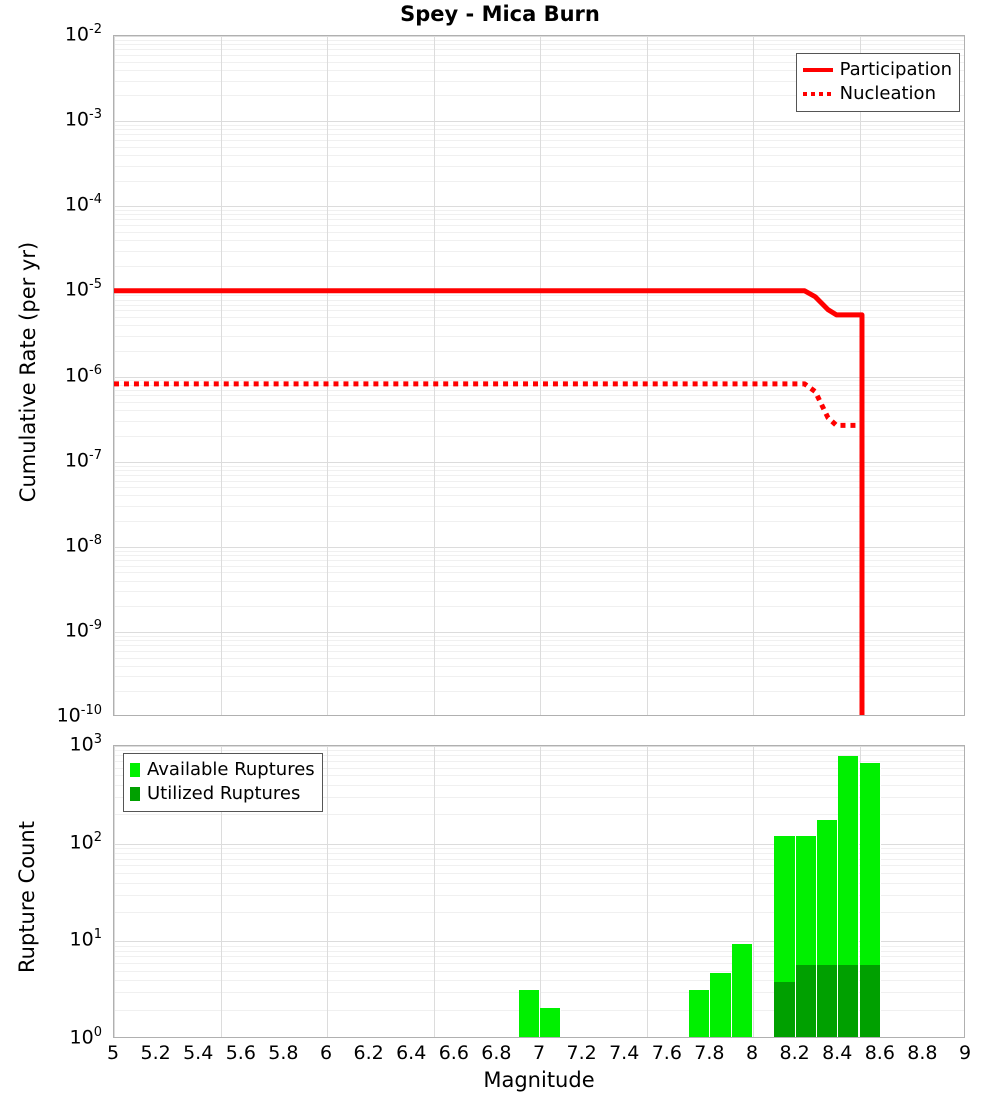  Describe the element at coordinates (817, 93) in the screenshot. I see `nucleation-line-swatch-icon` at that location.